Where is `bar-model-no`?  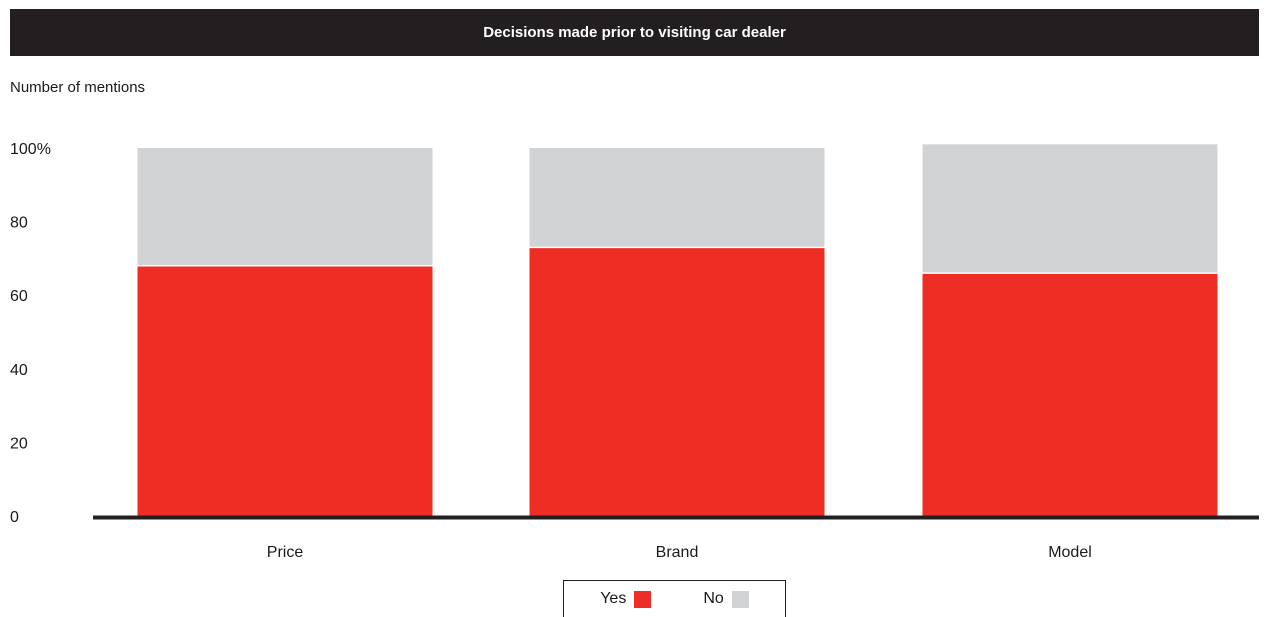
bar-model-no is located at coordinates (1070, 209).